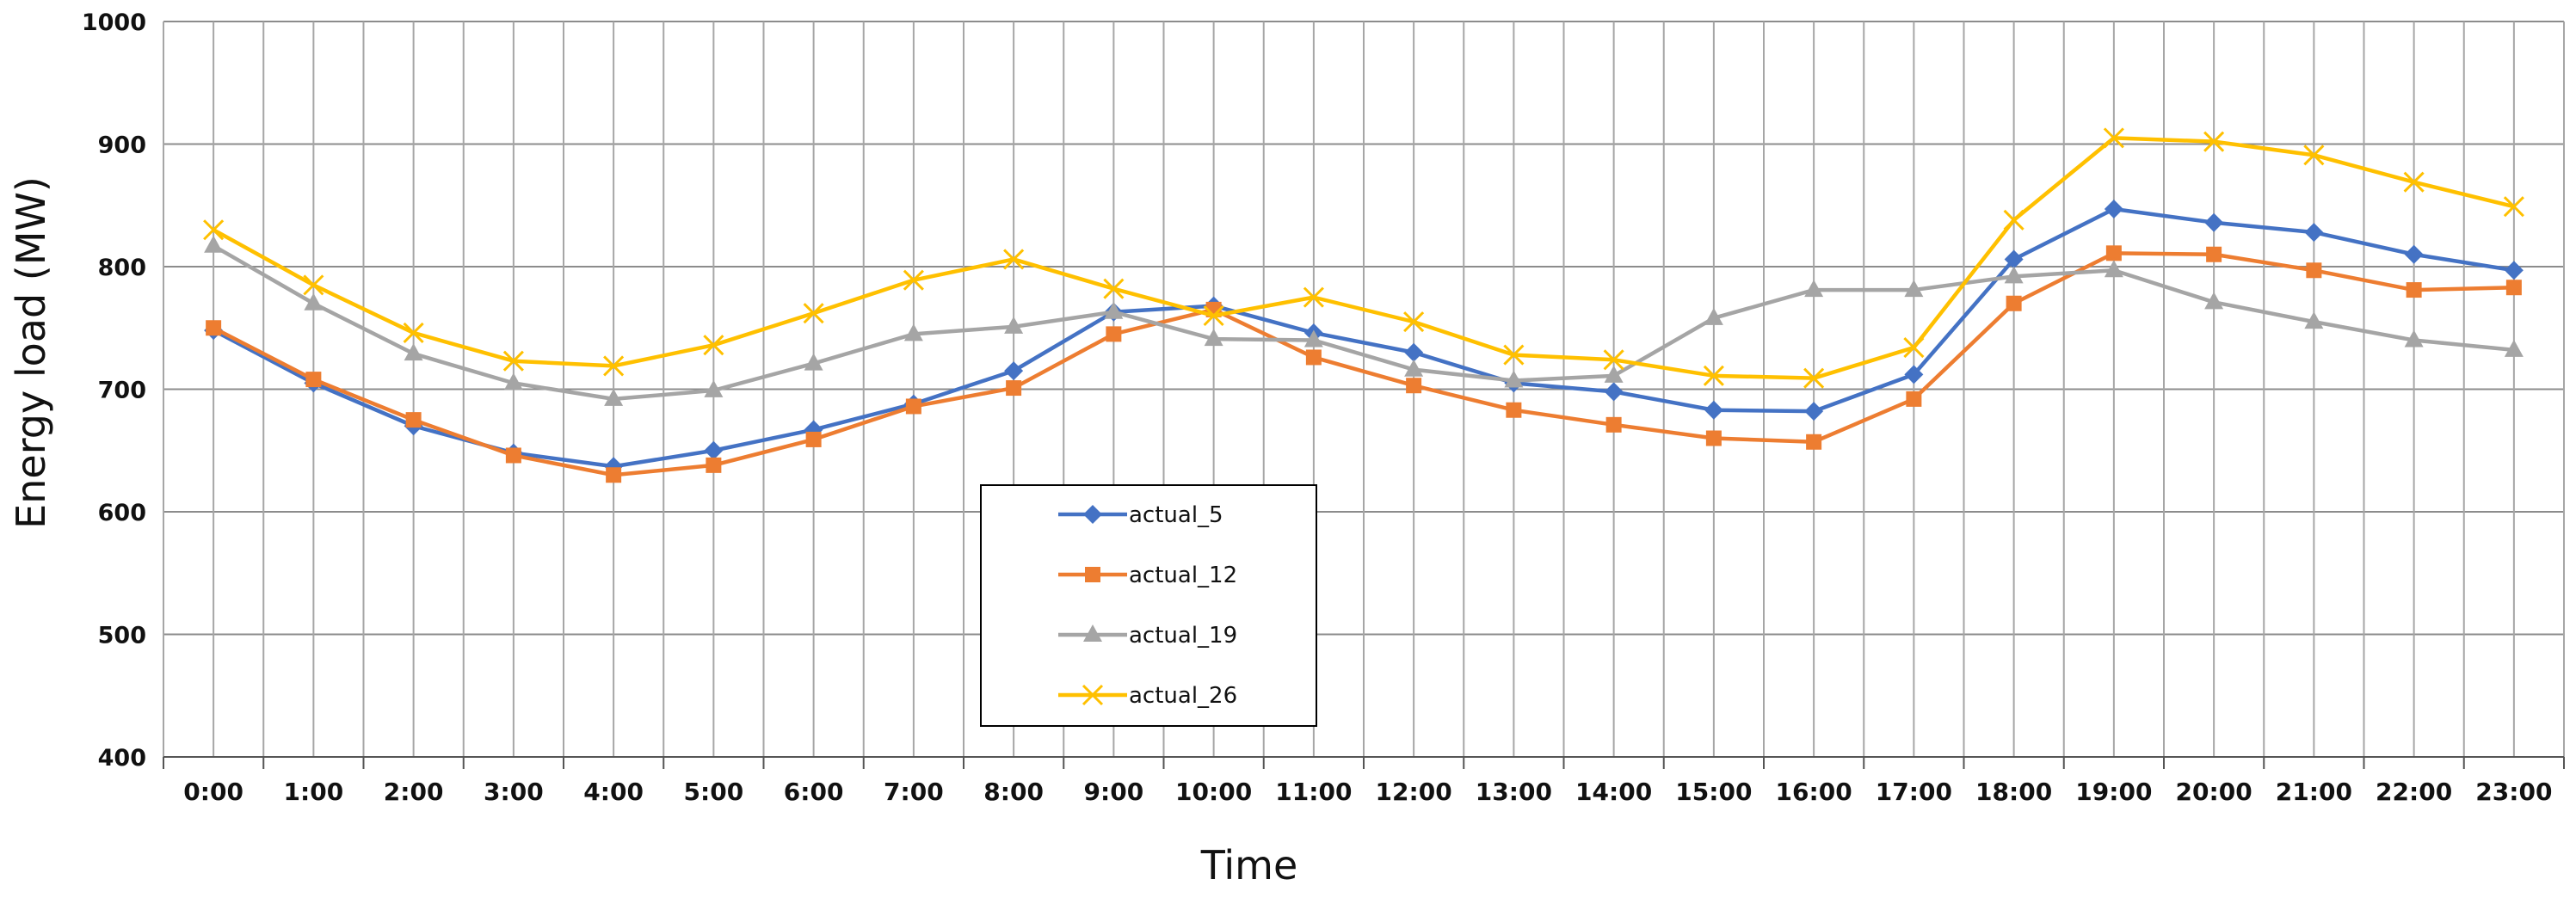  I want to click on legend-item: actual_26, so click(1148, 696).